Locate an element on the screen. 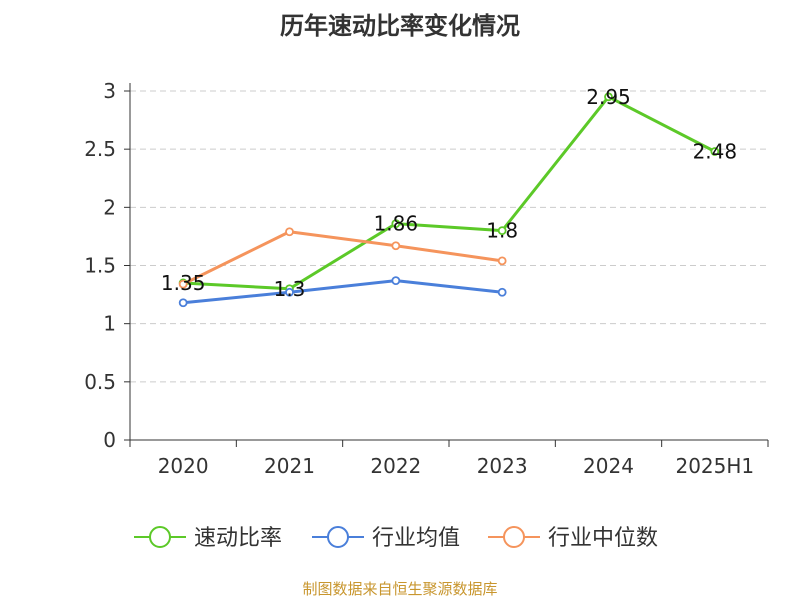  x-tick-label: 2020 is located at coordinates (183, 466).